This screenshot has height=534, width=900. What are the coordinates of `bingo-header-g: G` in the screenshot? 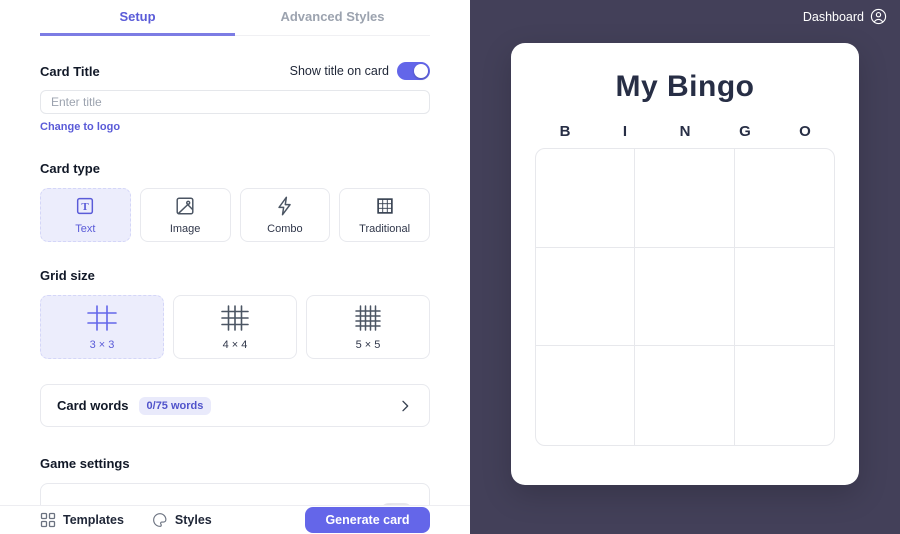 It's located at (745, 131).